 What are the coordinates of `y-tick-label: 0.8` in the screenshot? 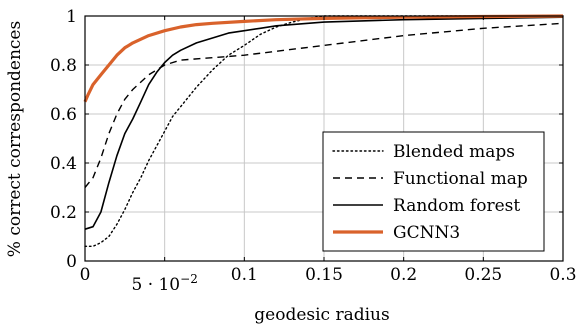 It's located at (63, 66).